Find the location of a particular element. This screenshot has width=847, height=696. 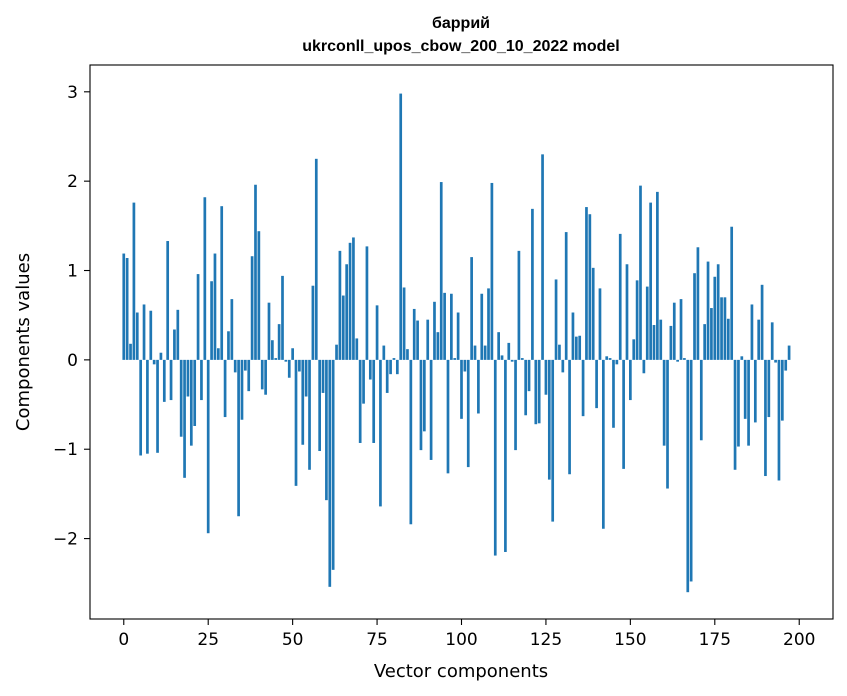

x-tick-label: 200 is located at coordinates (799, 640).